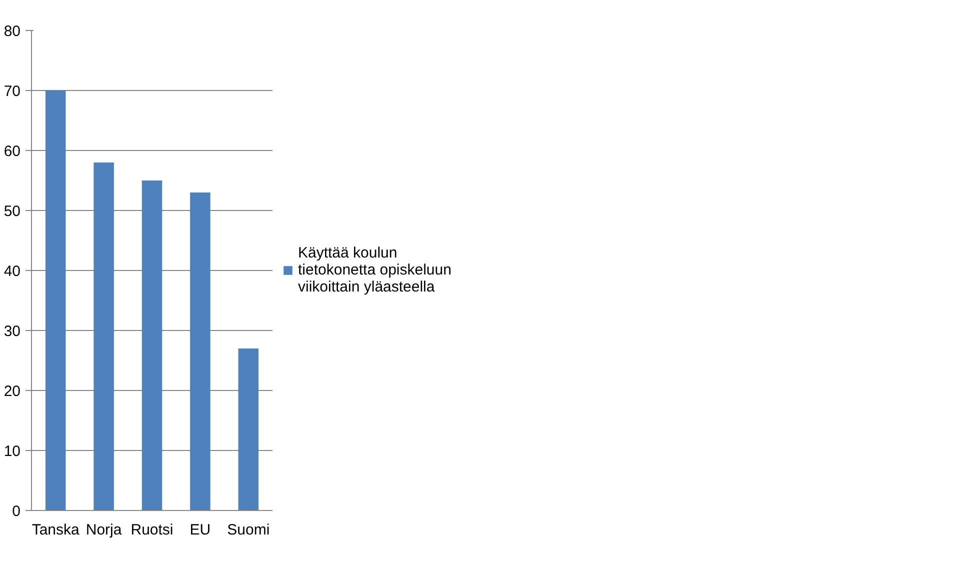 The image size is (954, 578). Describe the element at coordinates (248, 530) in the screenshot. I see `x-tick-label: Suomi` at that location.